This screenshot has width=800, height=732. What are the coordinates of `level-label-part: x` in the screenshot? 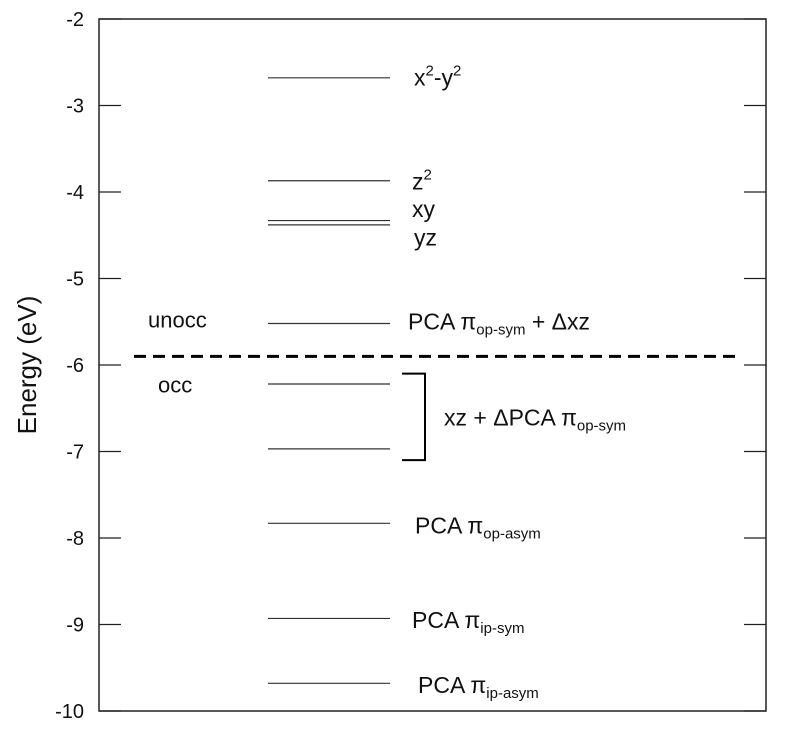 It's located at (420, 78).